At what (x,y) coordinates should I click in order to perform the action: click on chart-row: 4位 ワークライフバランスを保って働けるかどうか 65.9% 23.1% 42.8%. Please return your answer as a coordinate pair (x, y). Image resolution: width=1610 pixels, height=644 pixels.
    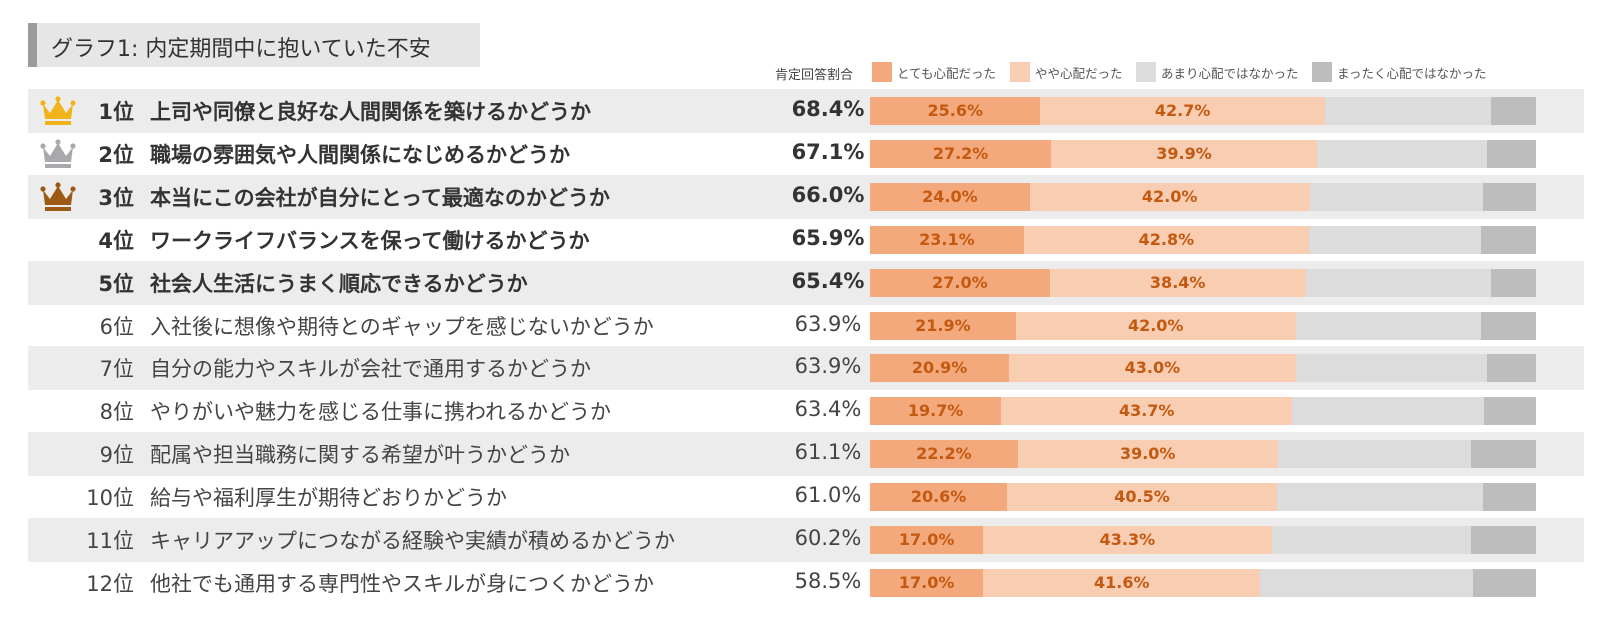
    Looking at the image, I should click on (806, 240).